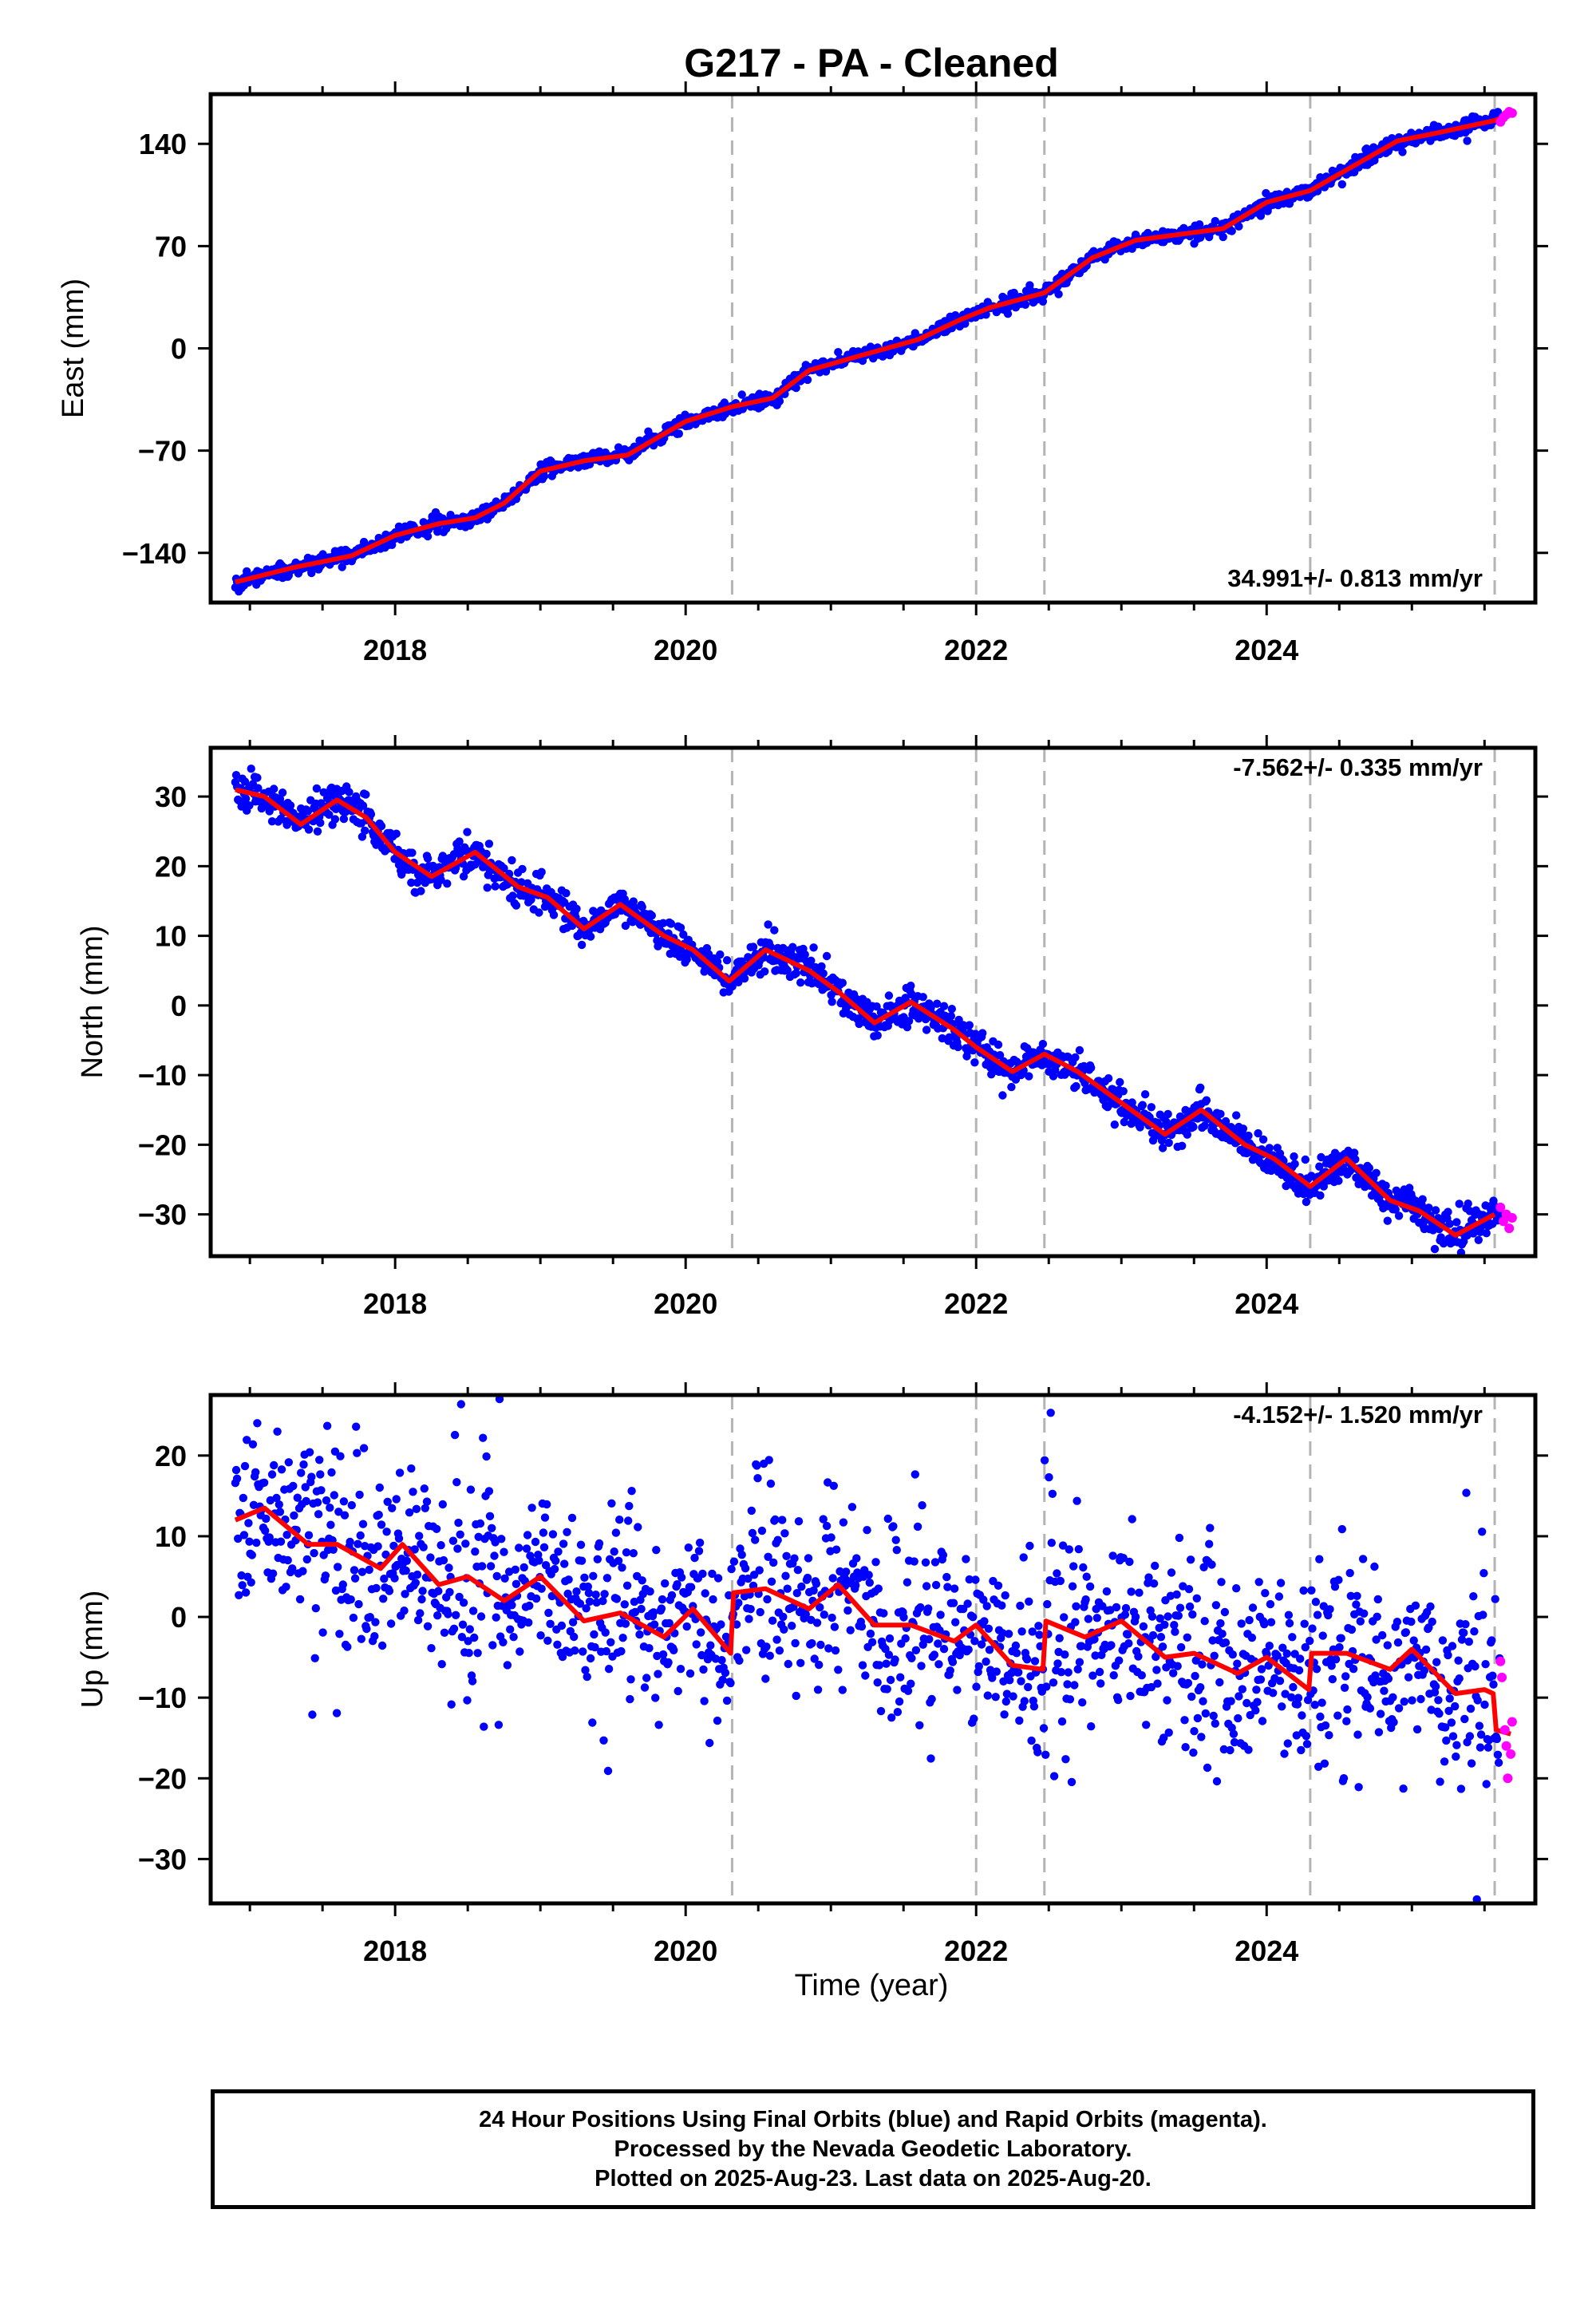 The image size is (1596, 2316). I want to click on x-tick-label: 2024, so click(1266, 1303).